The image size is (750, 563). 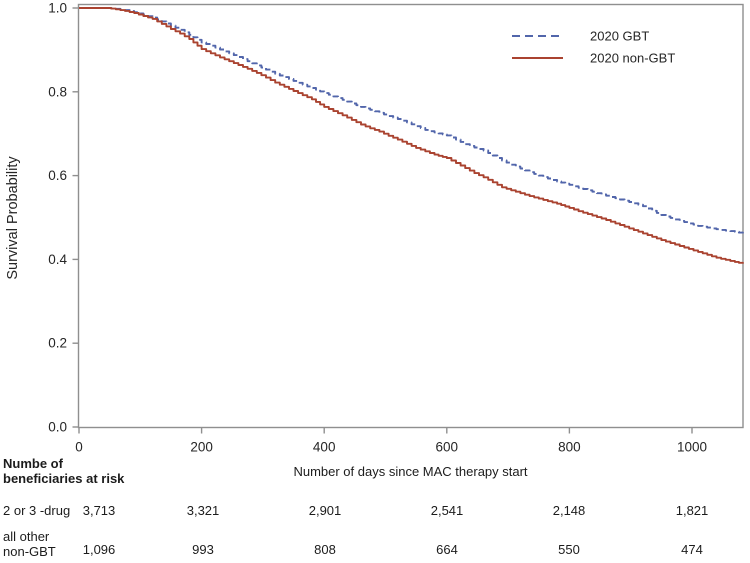 I want to click on y-tick-label: 0.0, so click(x=57, y=427).